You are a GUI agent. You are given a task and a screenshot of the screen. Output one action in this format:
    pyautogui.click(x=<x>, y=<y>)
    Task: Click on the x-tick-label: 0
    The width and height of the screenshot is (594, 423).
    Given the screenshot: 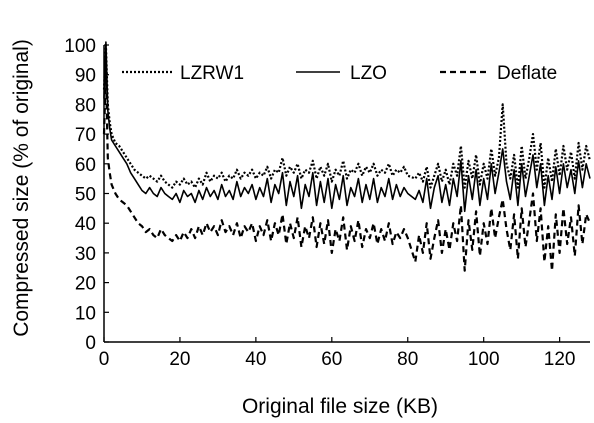 What is the action you would take?
    pyautogui.click(x=104, y=359)
    